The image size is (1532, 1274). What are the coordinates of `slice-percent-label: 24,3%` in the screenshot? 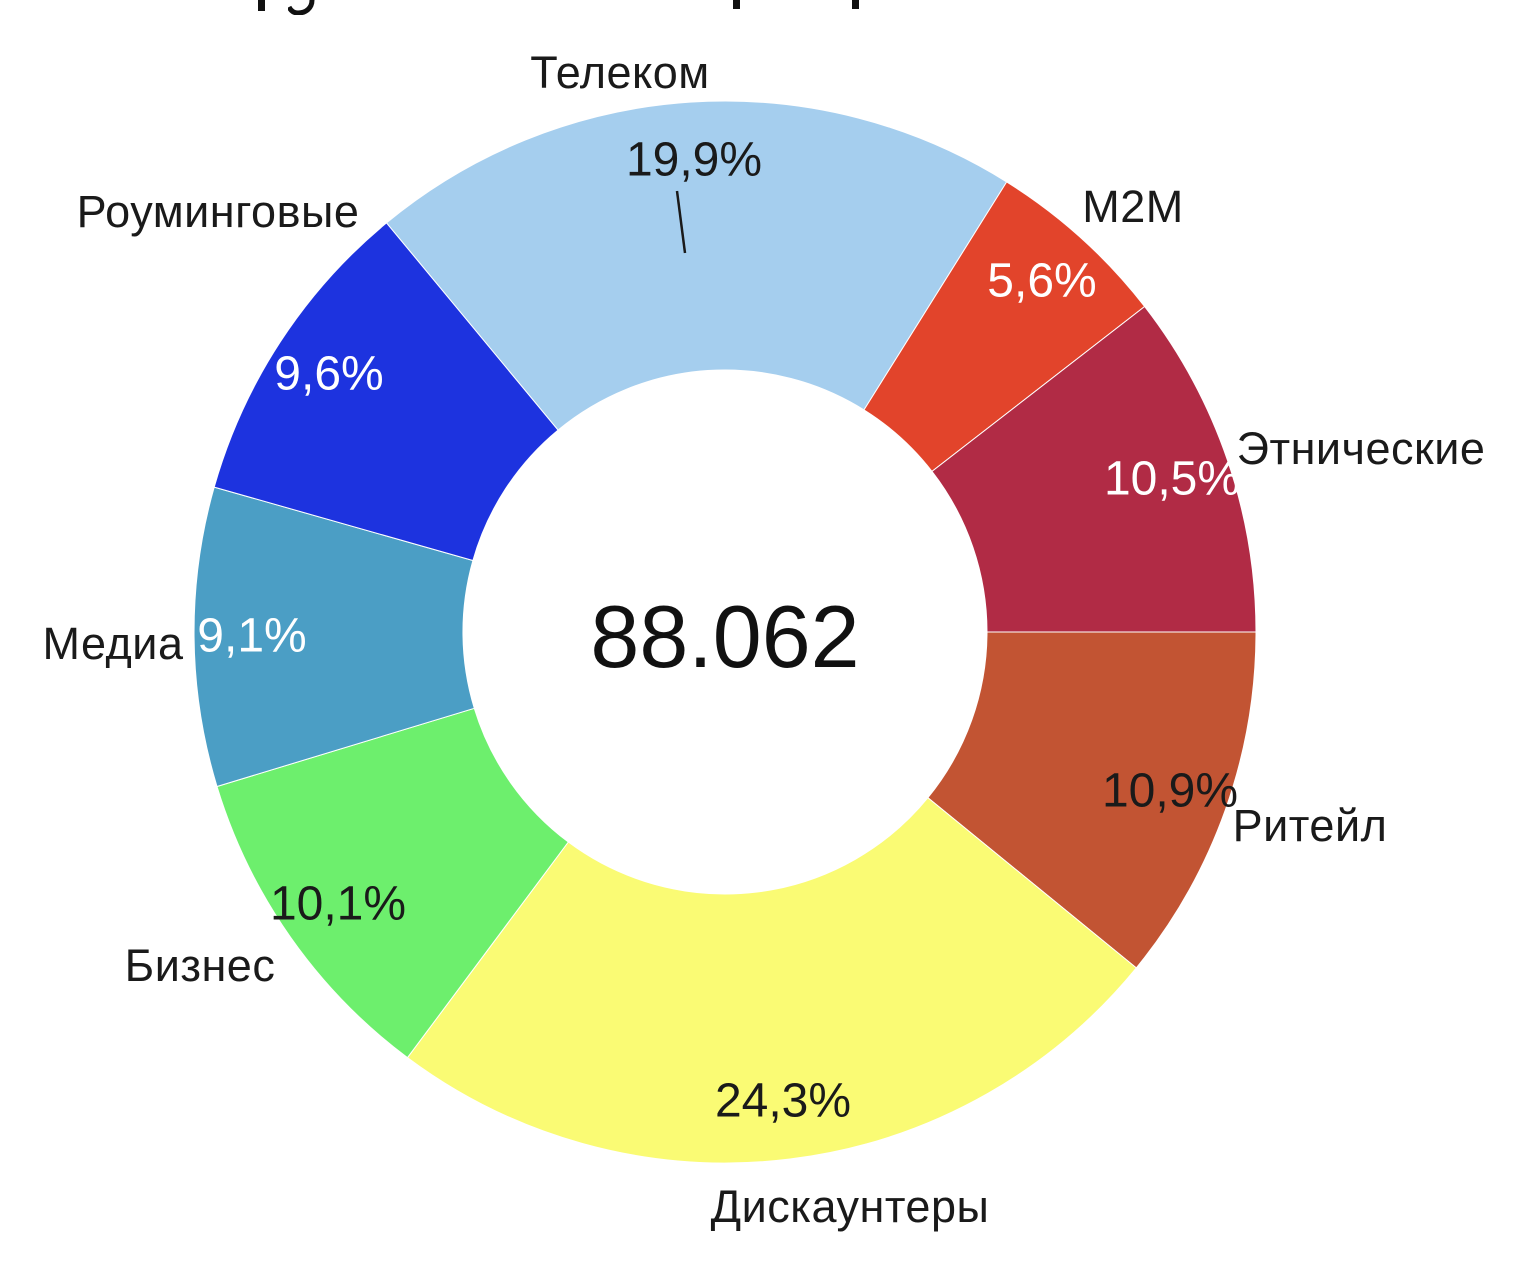 It's located at (783, 1101).